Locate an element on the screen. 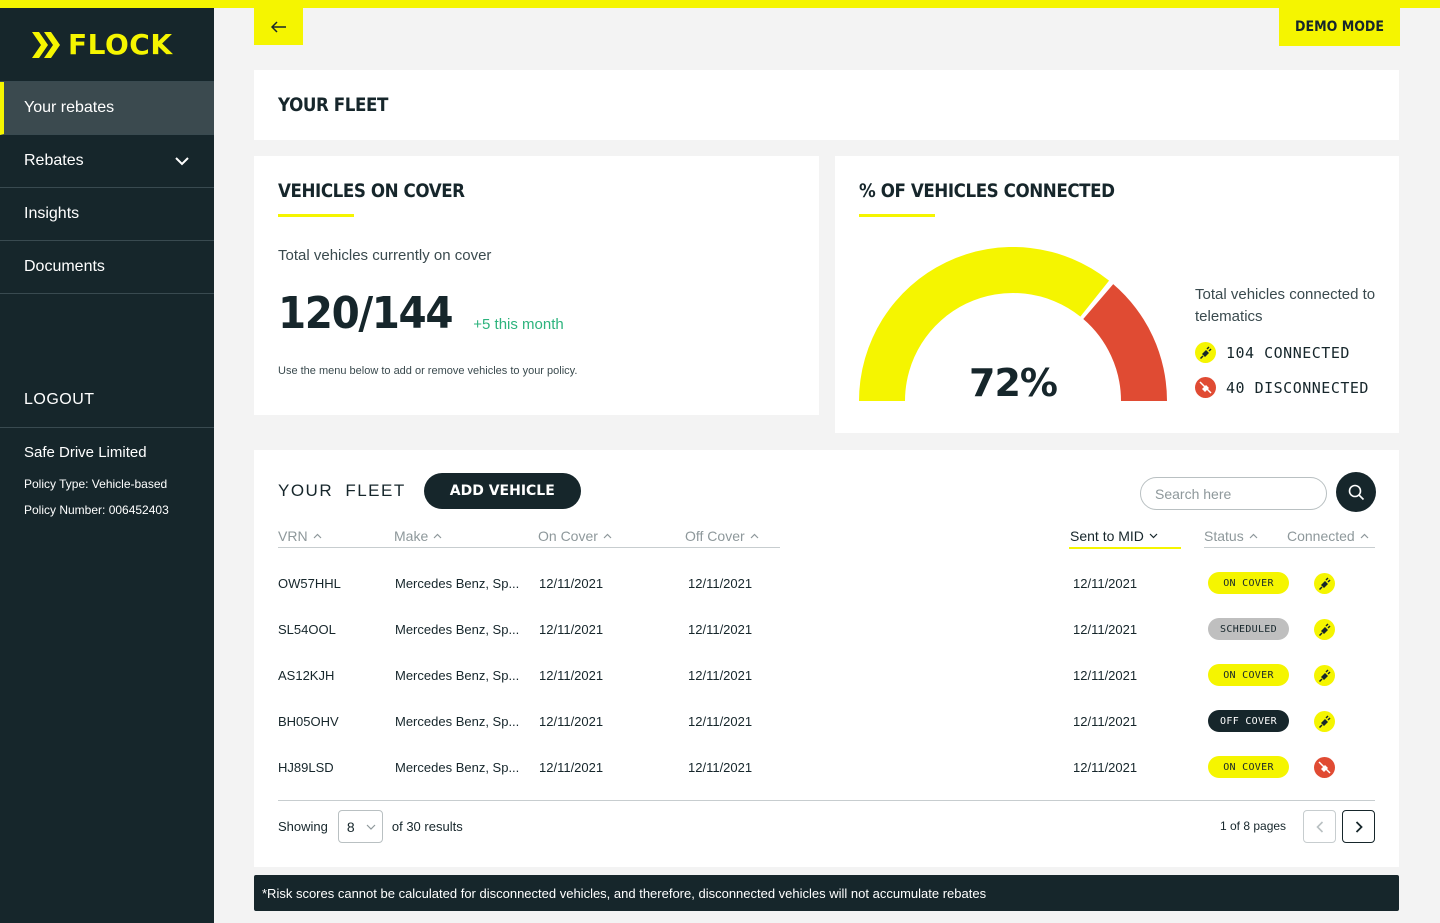 Image resolution: width=1440 pixels, height=923 pixels. column-header-make: Make is located at coordinates (418, 536).